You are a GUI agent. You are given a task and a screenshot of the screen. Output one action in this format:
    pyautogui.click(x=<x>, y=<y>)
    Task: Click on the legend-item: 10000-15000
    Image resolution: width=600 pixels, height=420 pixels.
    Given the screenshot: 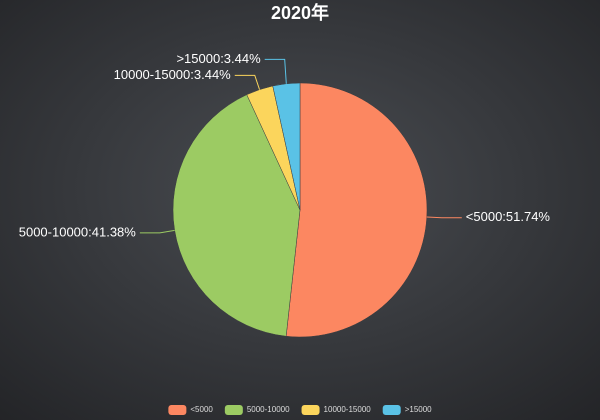 What is the action you would take?
    pyautogui.click(x=336, y=410)
    